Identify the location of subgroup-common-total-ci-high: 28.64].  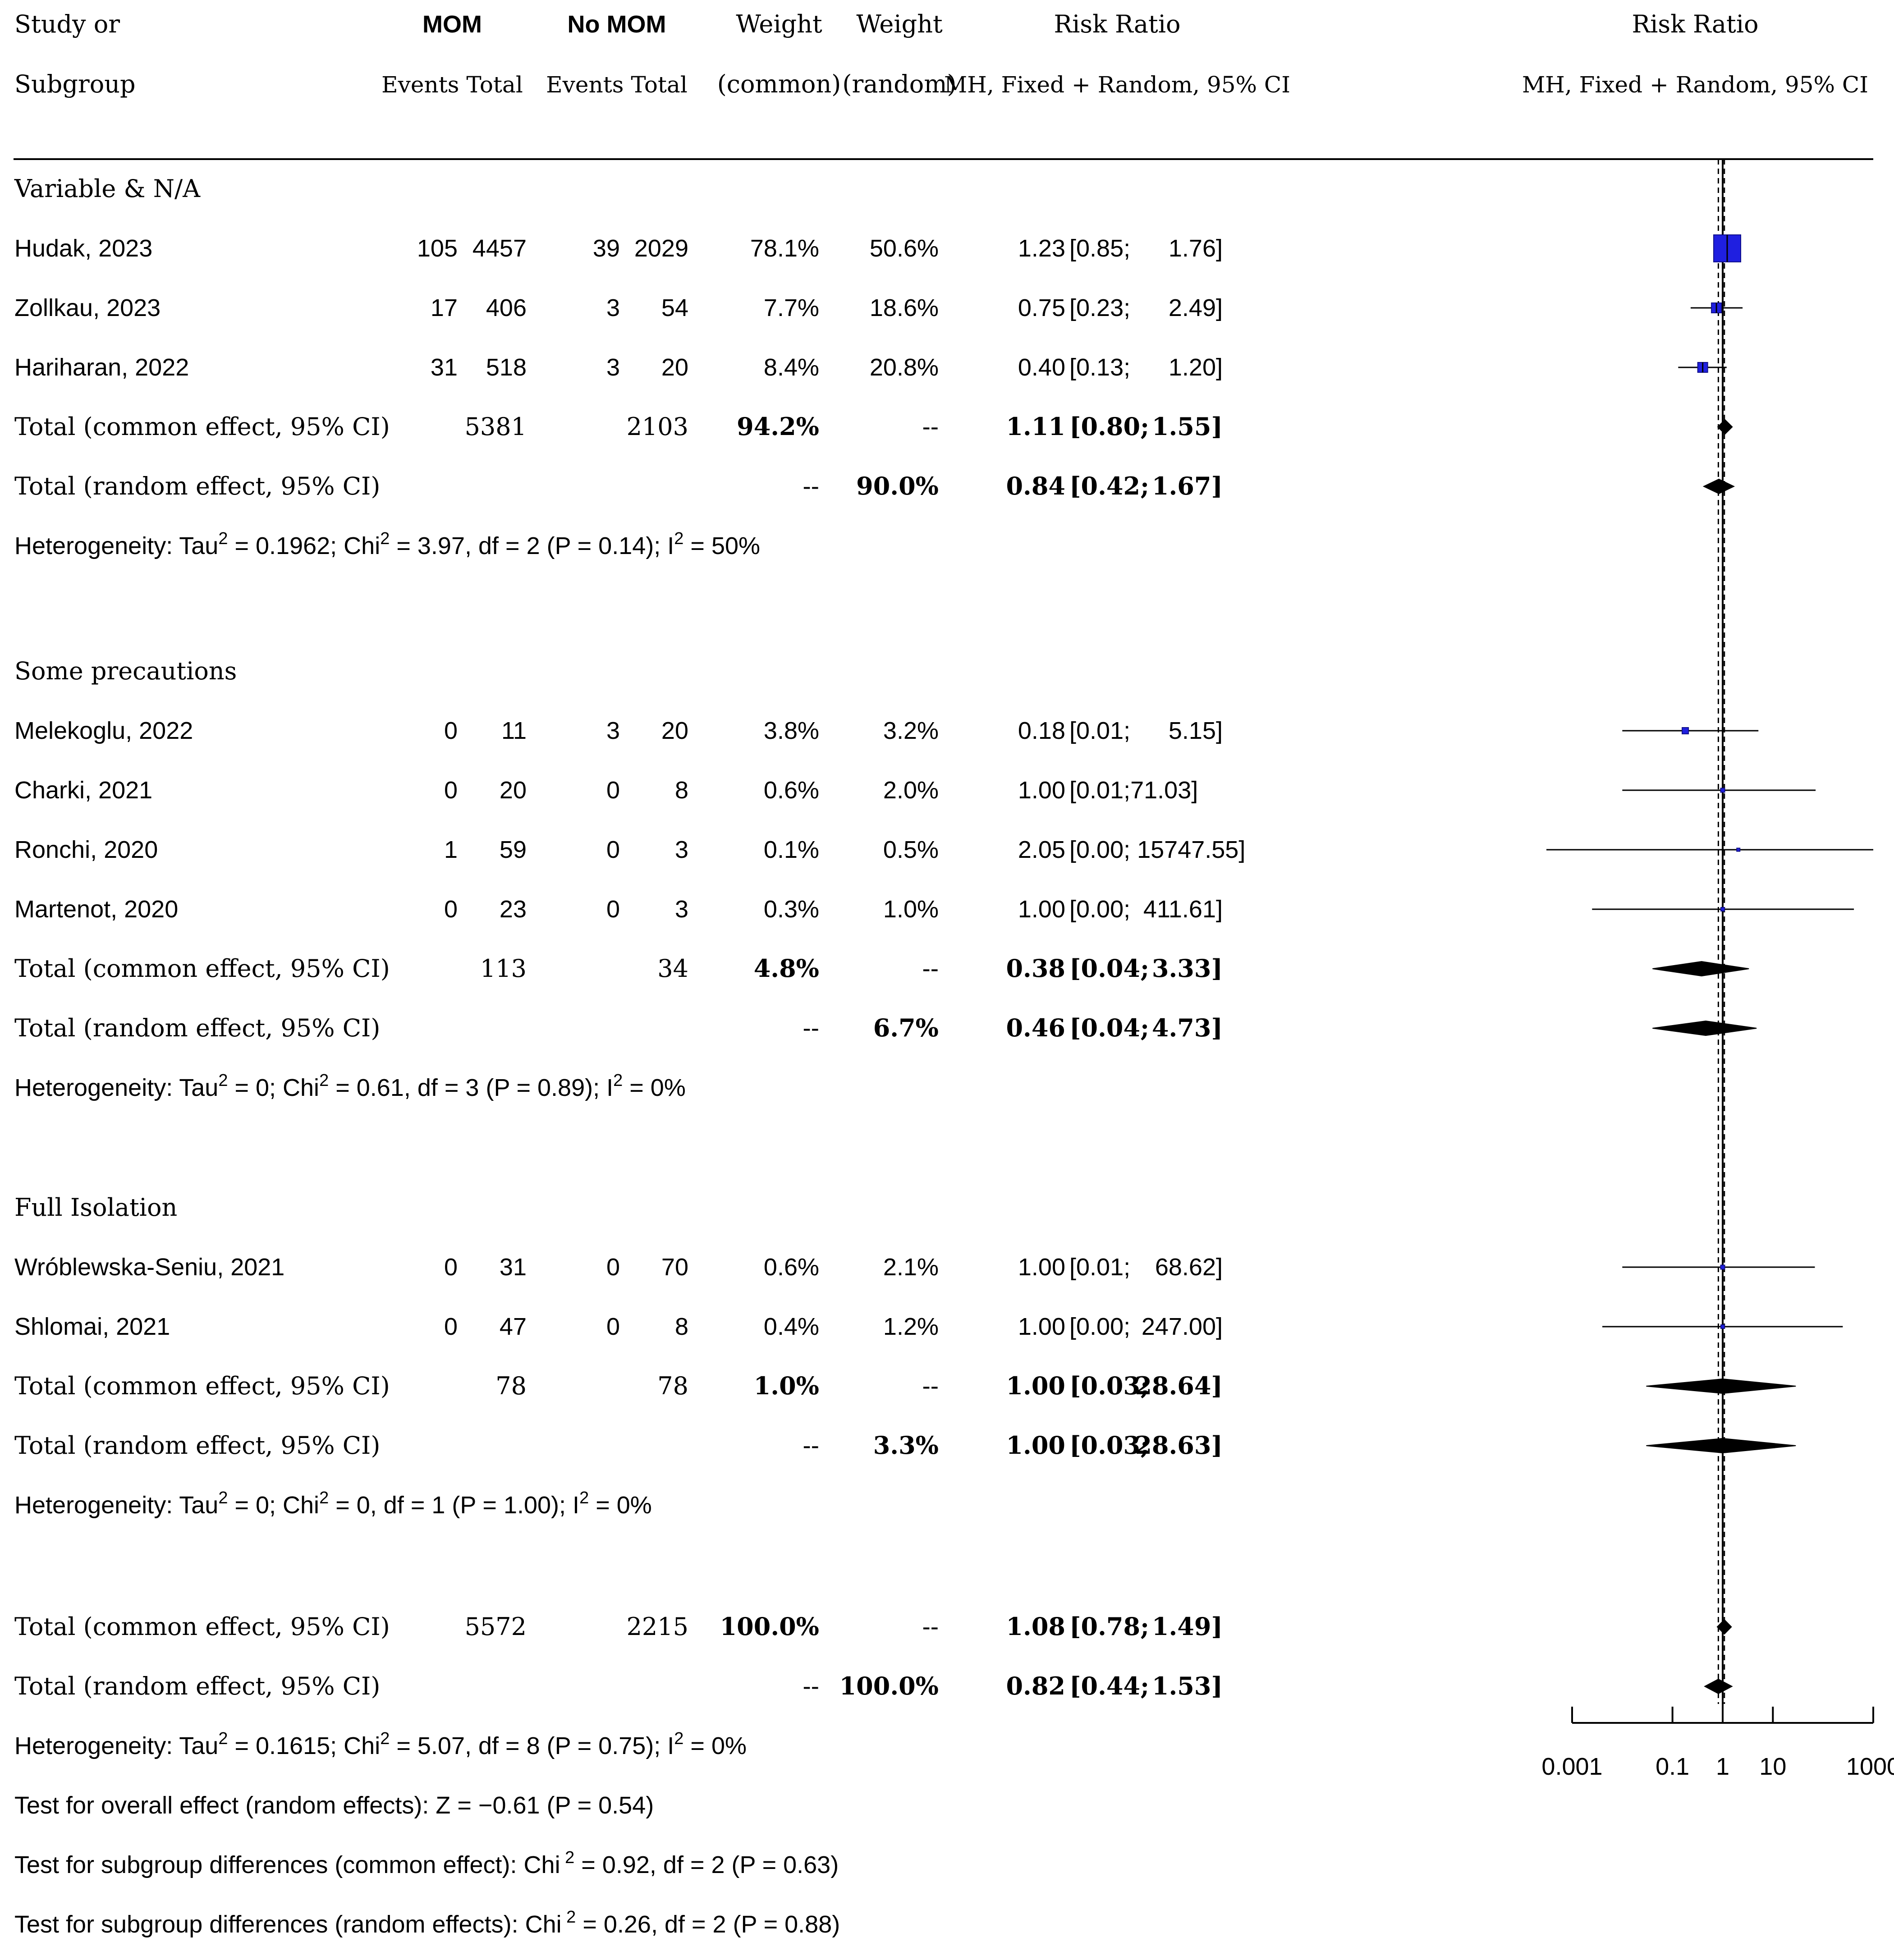
(1179, 1386).